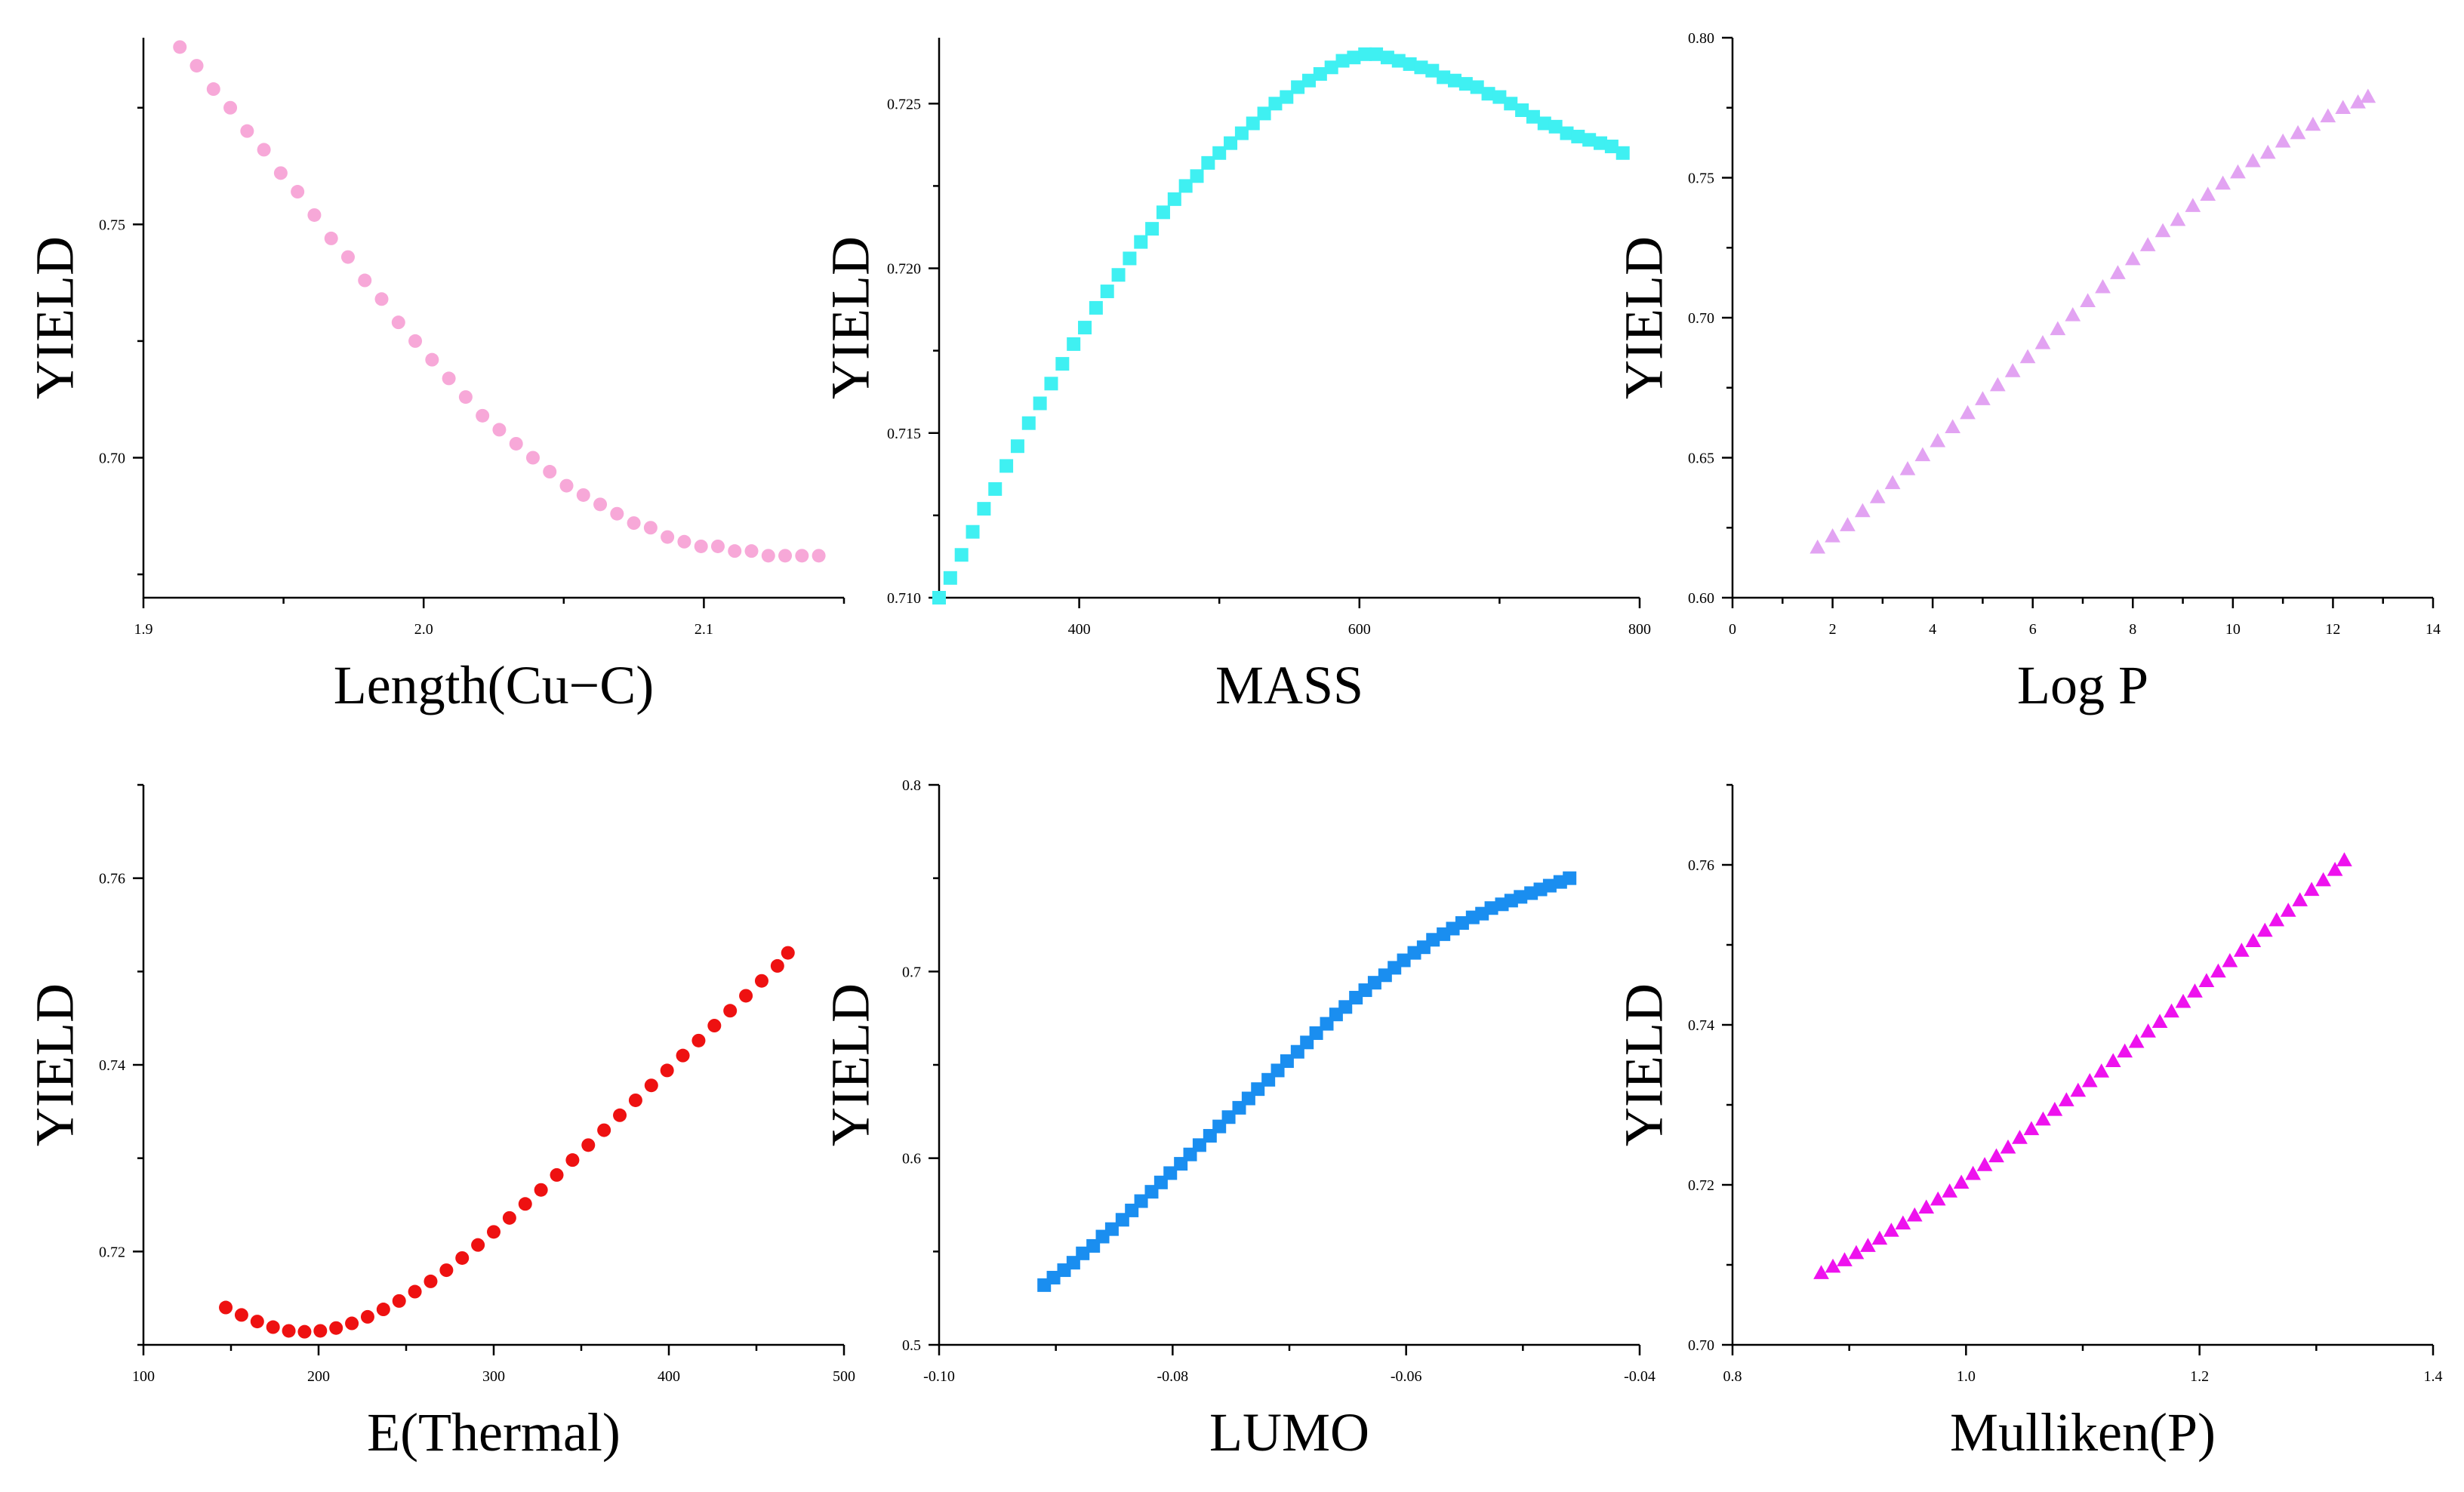 The height and width of the screenshot is (1492, 2464). What do you see at coordinates (904, 269) in the screenshot?
I see `y-tick-label: 0.720` at bounding box center [904, 269].